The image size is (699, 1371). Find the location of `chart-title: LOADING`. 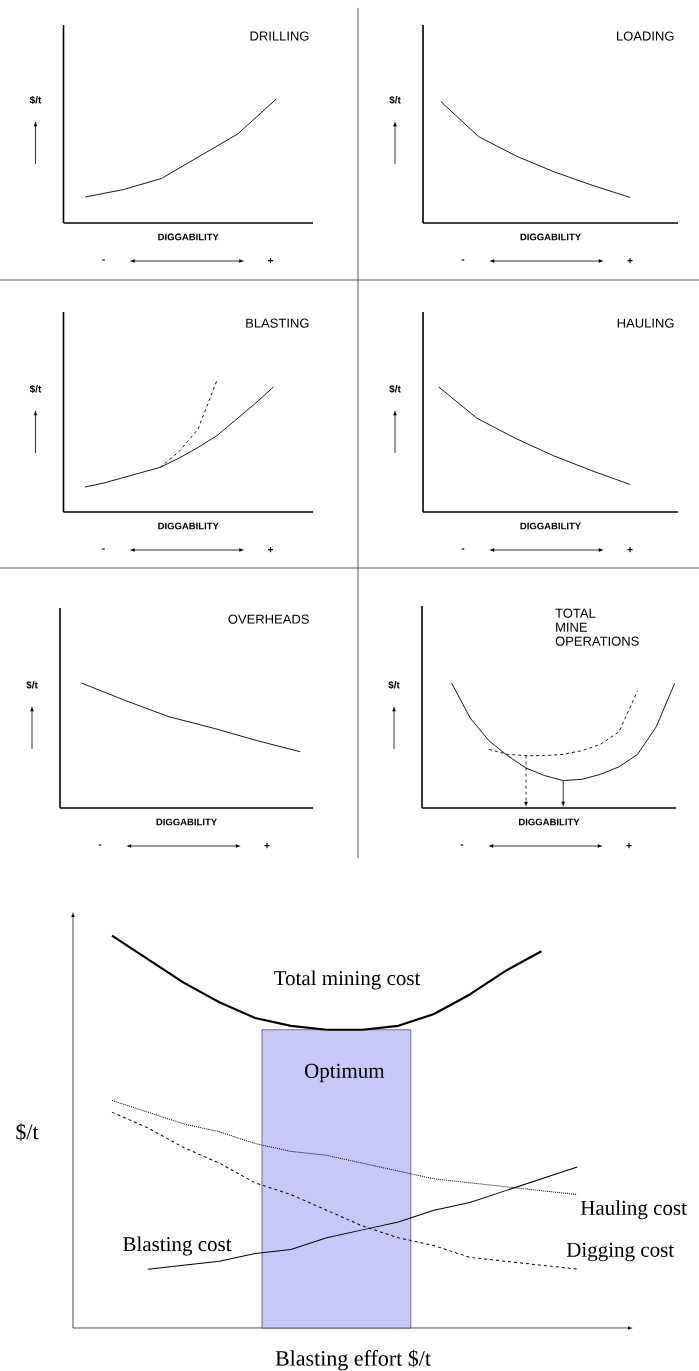

chart-title: LOADING is located at coordinates (645, 36).